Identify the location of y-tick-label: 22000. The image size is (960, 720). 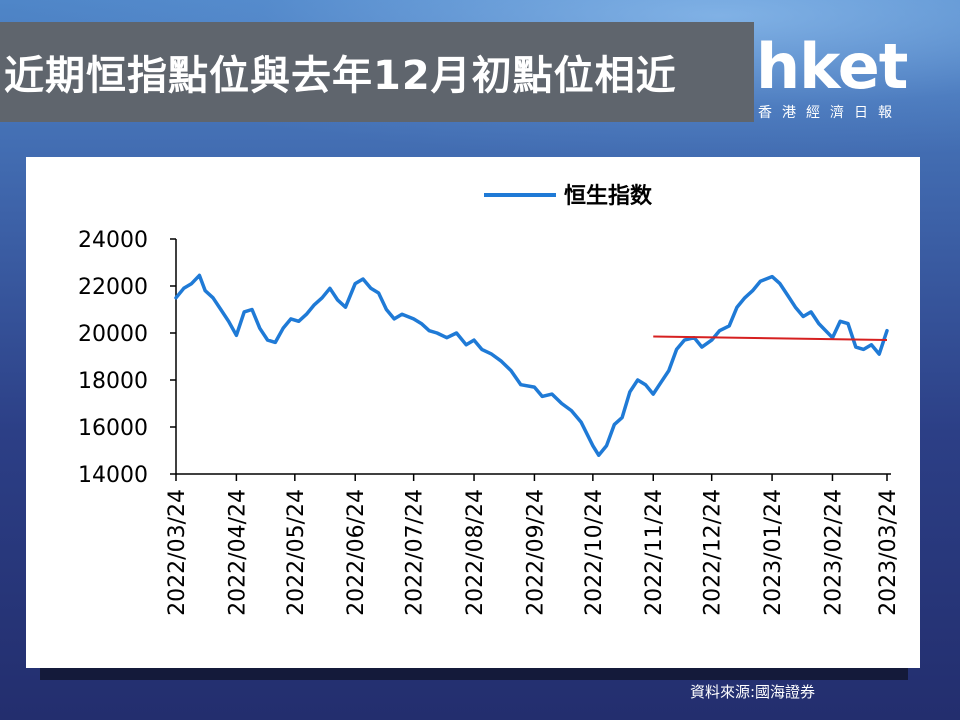
(113, 287).